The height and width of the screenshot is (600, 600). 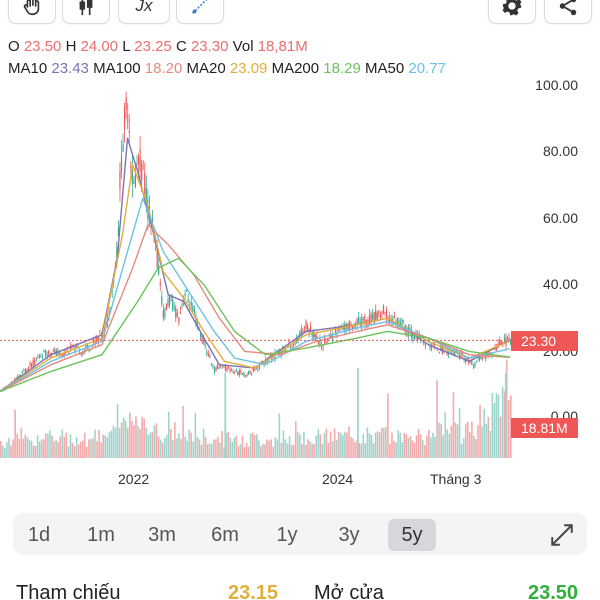 What do you see at coordinates (32, 12) in the screenshot?
I see `hand-tool-button` at bounding box center [32, 12].